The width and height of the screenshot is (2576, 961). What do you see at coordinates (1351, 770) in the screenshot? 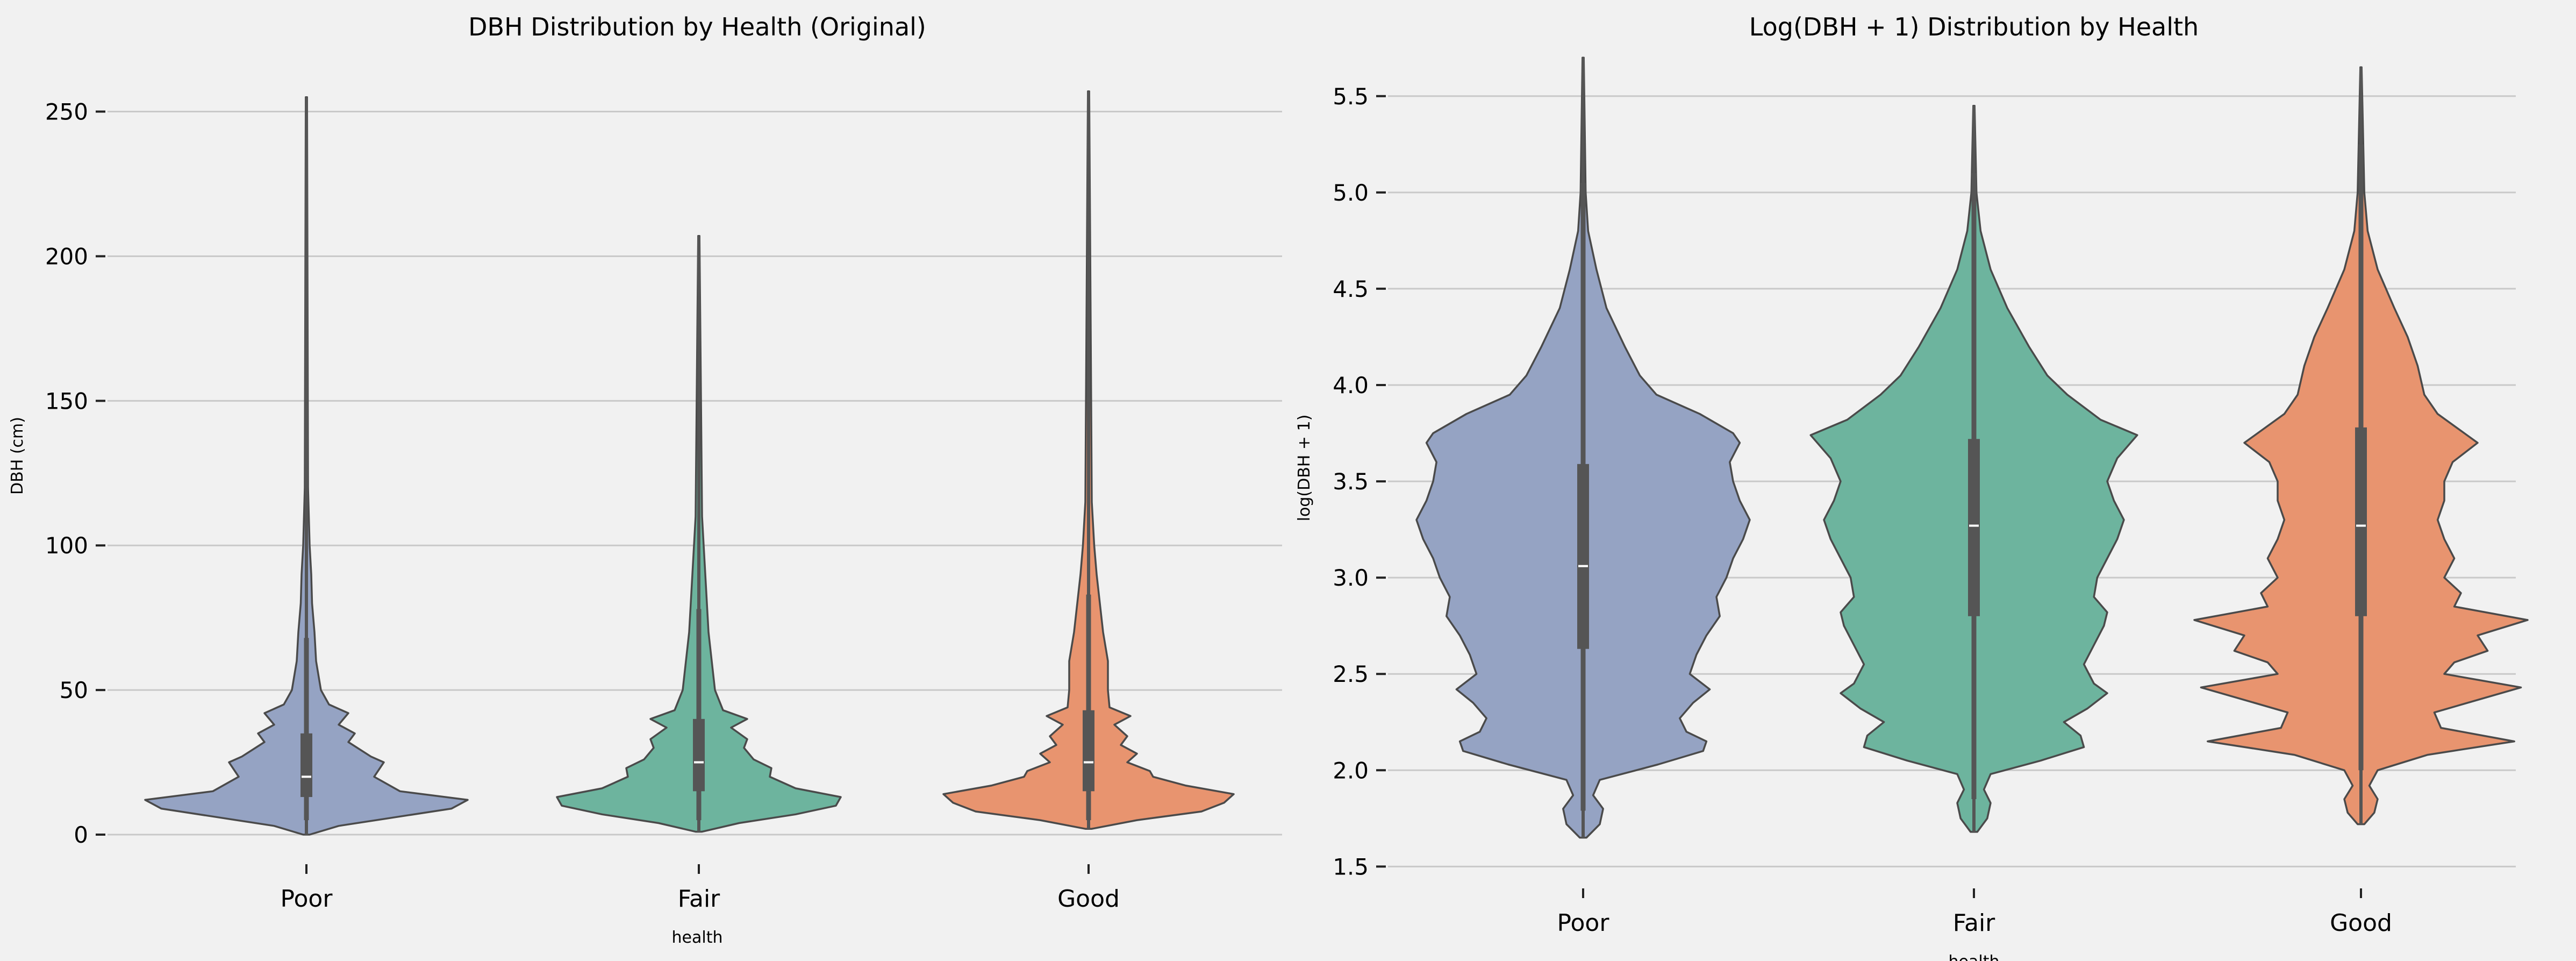
I see `y-tick-label: 2.0` at bounding box center [1351, 770].